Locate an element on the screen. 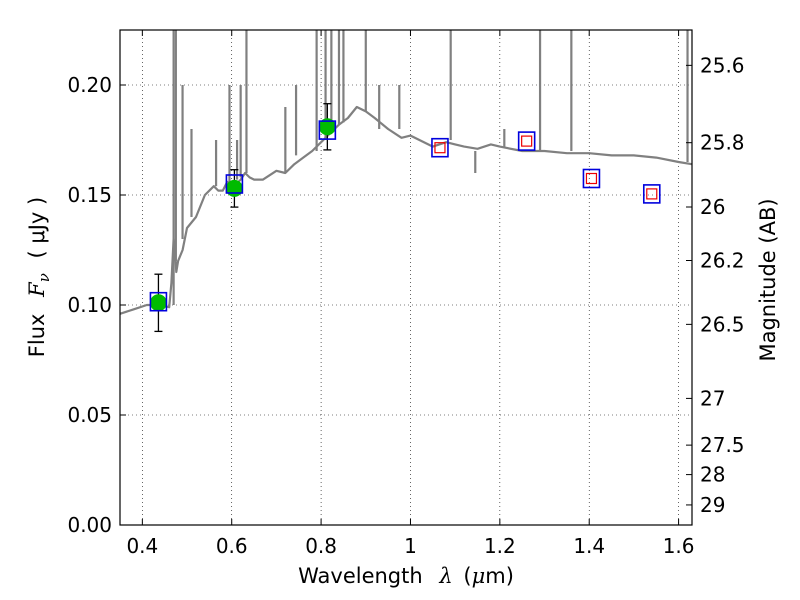  x-tick-label: 1.2 is located at coordinates (500, 546).